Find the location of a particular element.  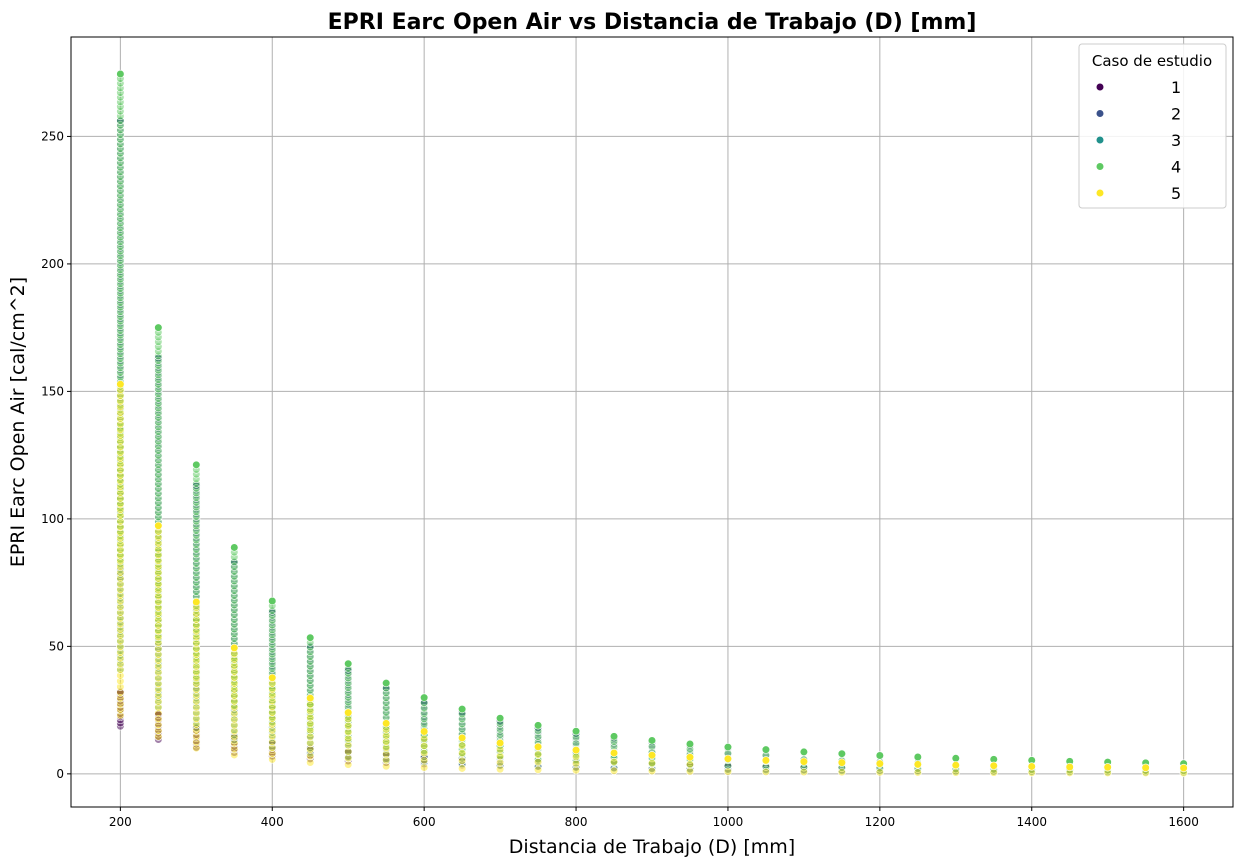

x-axis-label: Distancia de Trabajo (D) [mm] is located at coordinates (652, 847).